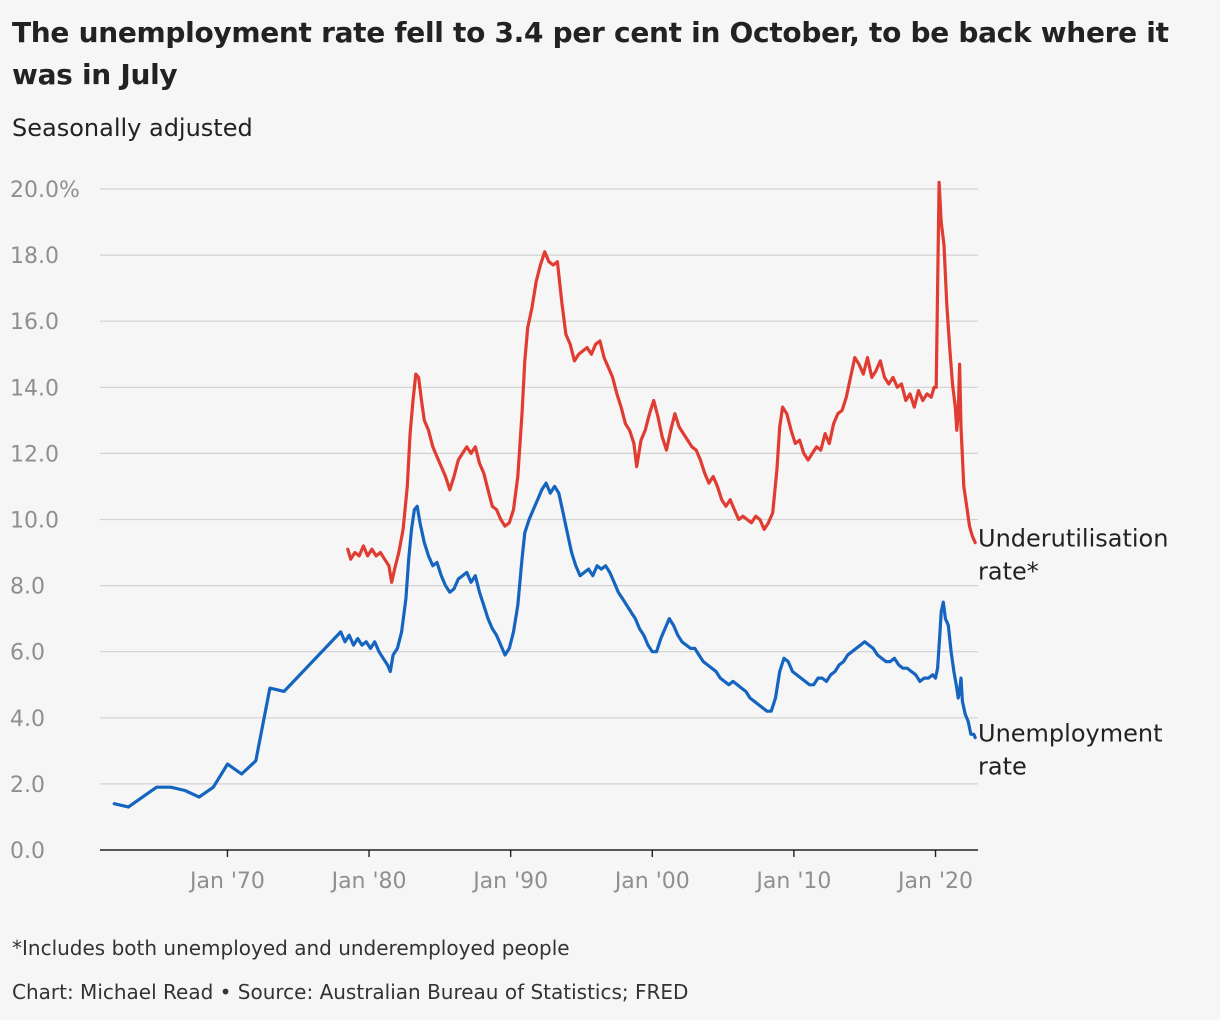 The image size is (1220, 1020). Describe the element at coordinates (226, 881) in the screenshot. I see `x-tick-label: Jan '70` at that location.